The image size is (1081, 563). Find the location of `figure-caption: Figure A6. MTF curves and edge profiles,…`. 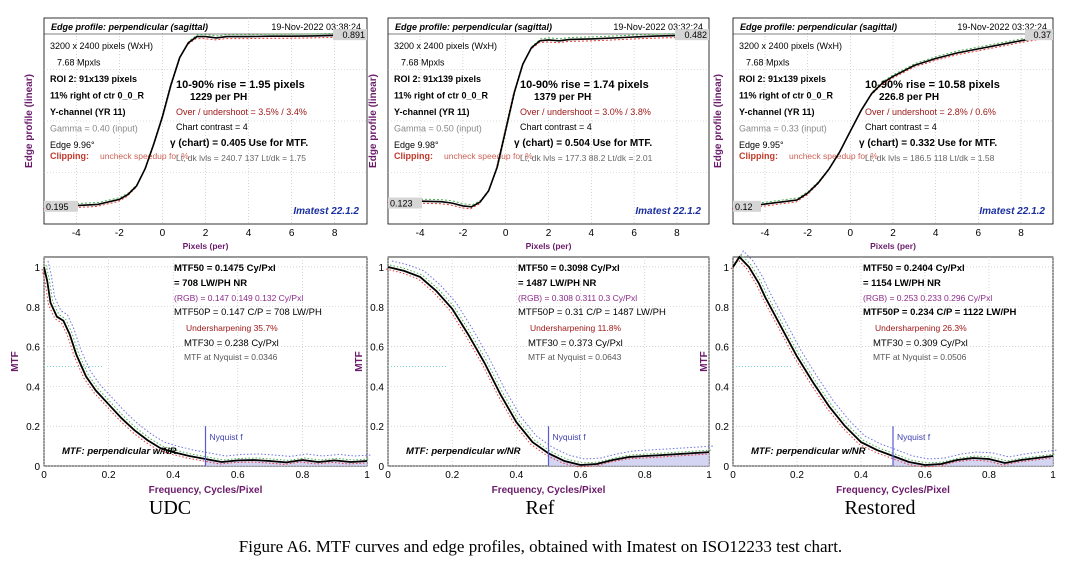

figure-caption: Figure A6. MTF curves and edge profiles,… is located at coordinates (540, 546).